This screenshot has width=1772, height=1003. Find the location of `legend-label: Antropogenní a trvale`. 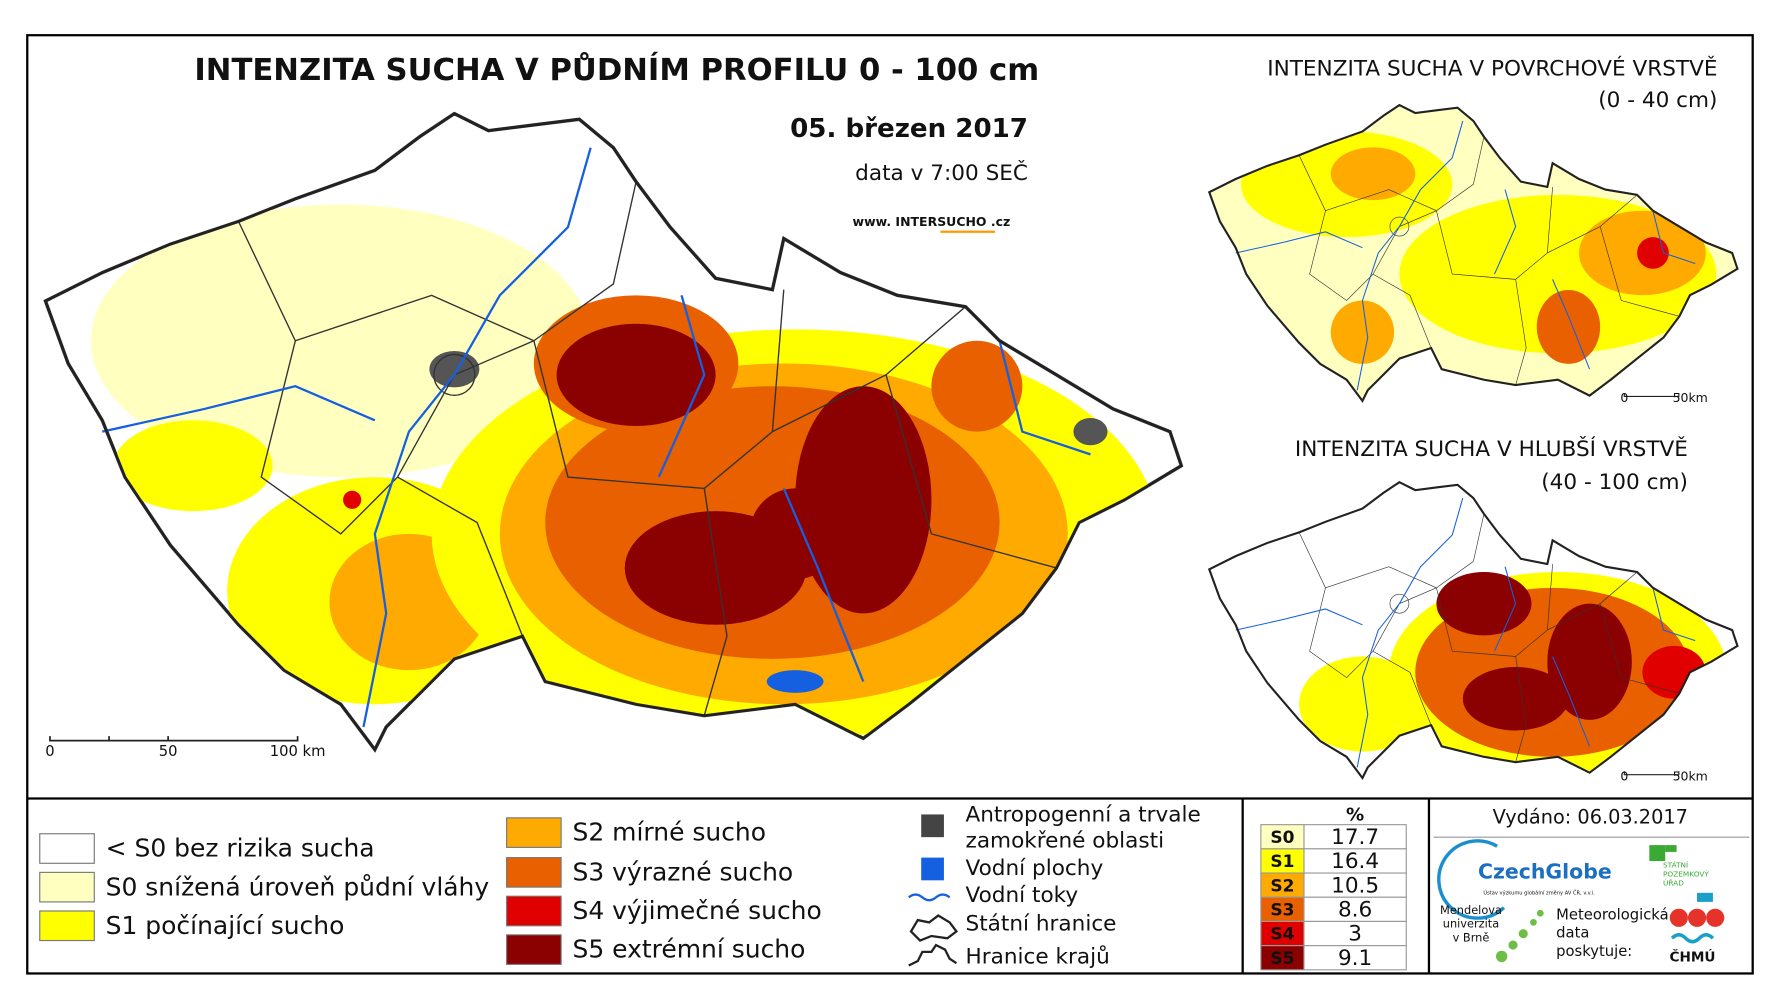

legend-label: Antropogenní a trvale is located at coordinates (1083, 815).